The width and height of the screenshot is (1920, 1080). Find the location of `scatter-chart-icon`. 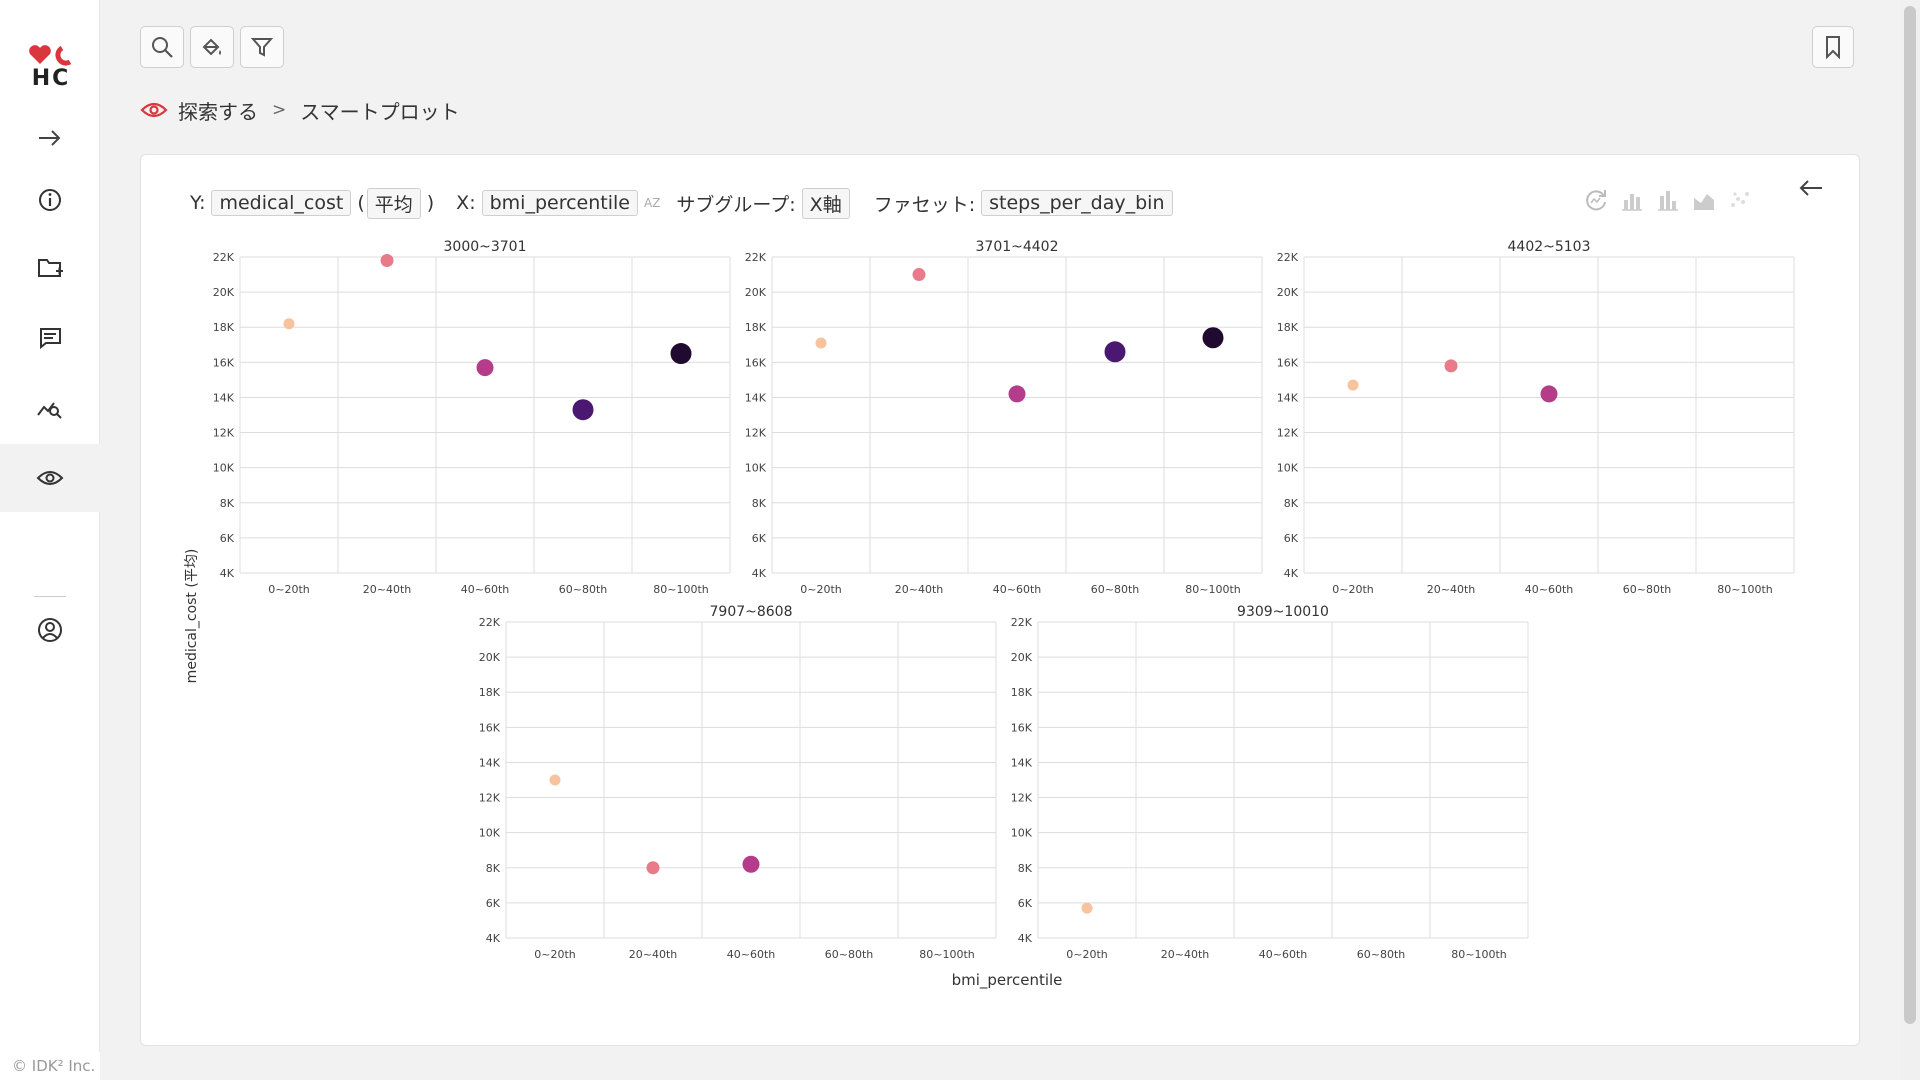

scatter-chart-icon is located at coordinates (1740, 199).